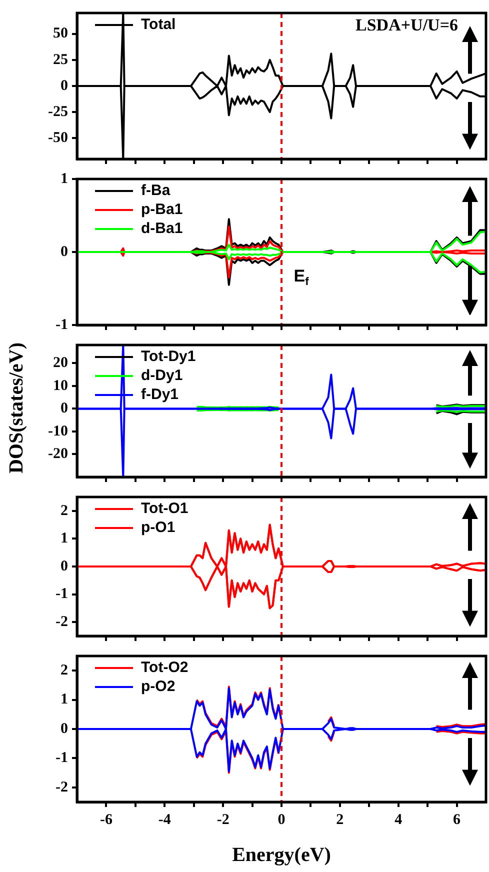  Describe the element at coordinates (58, 112) in the screenshot. I see `y-tick-label: -25` at that location.